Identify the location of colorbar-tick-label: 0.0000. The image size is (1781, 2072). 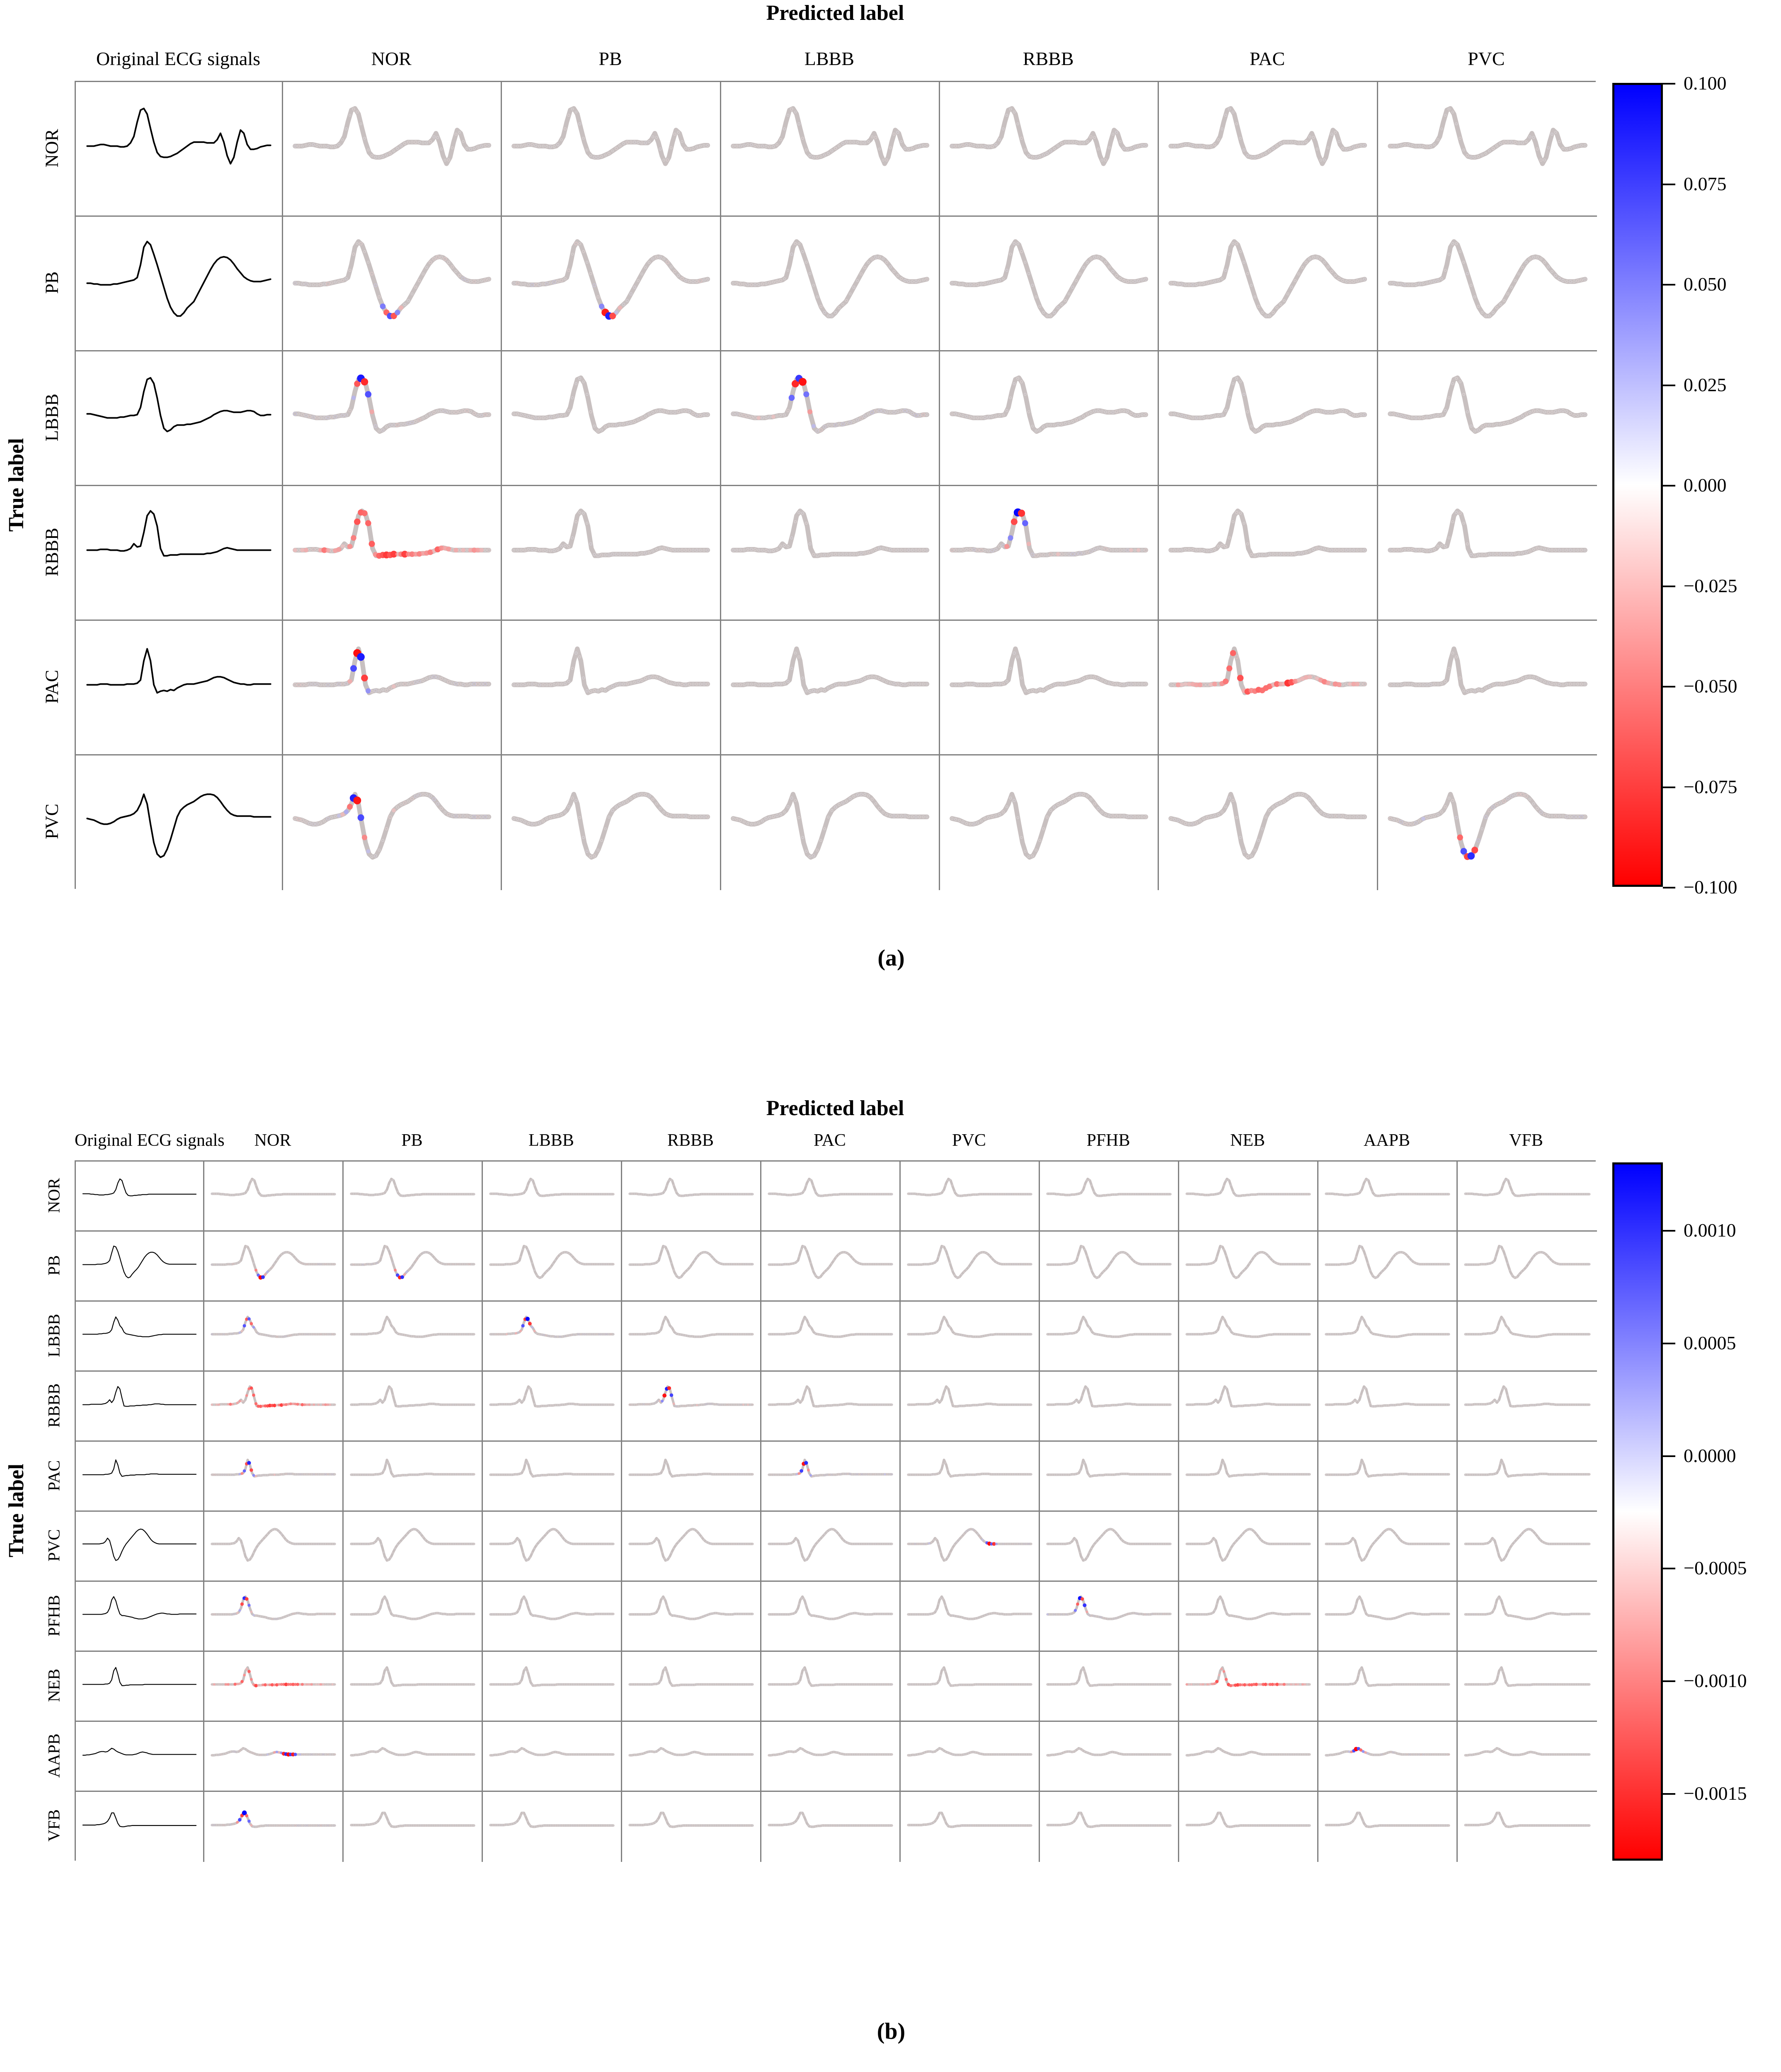
(1710, 1455).